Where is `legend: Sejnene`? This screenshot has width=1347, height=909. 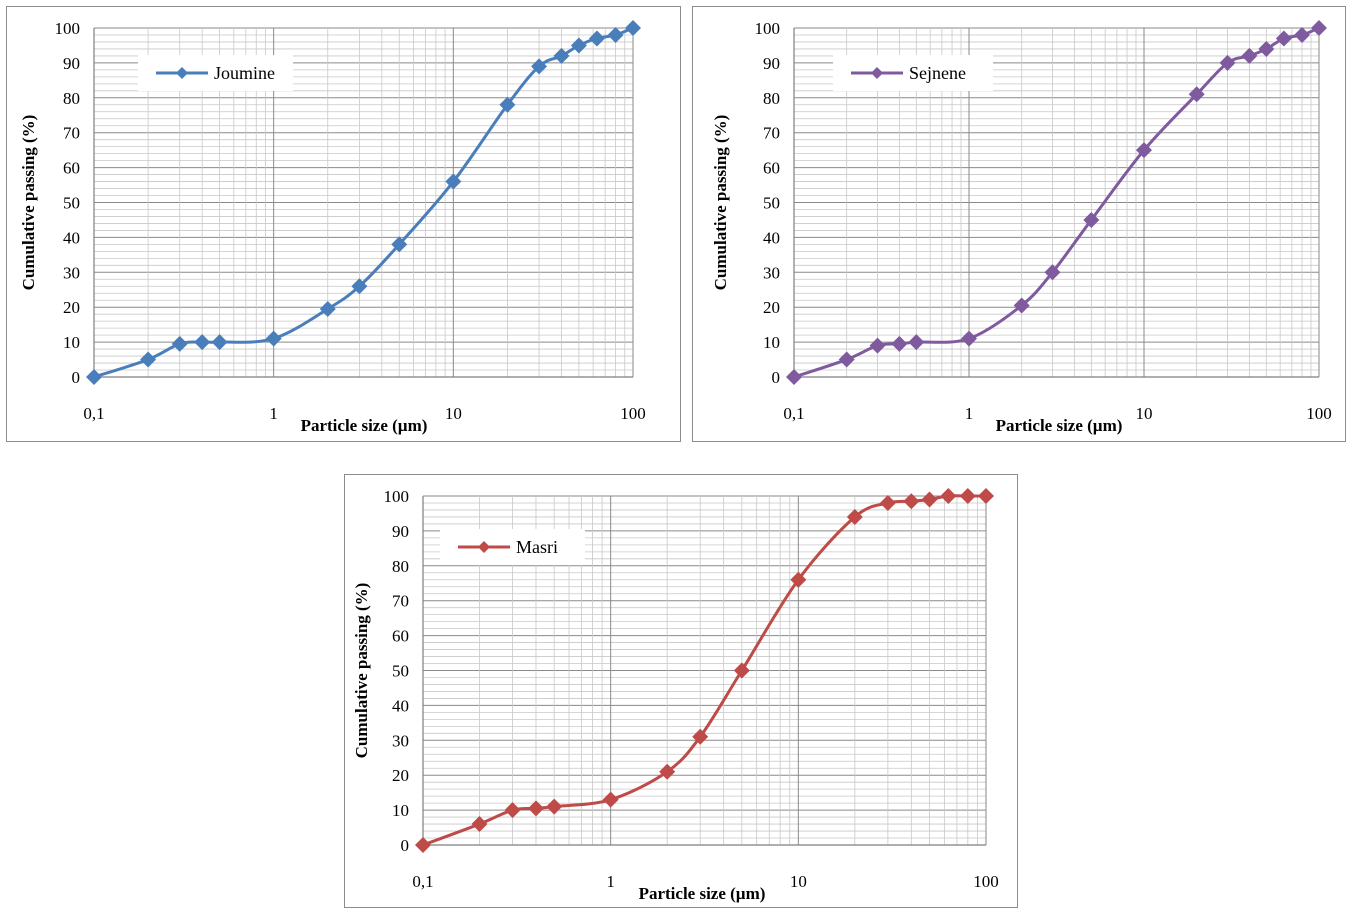
legend: Sejnene is located at coordinates (913, 73).